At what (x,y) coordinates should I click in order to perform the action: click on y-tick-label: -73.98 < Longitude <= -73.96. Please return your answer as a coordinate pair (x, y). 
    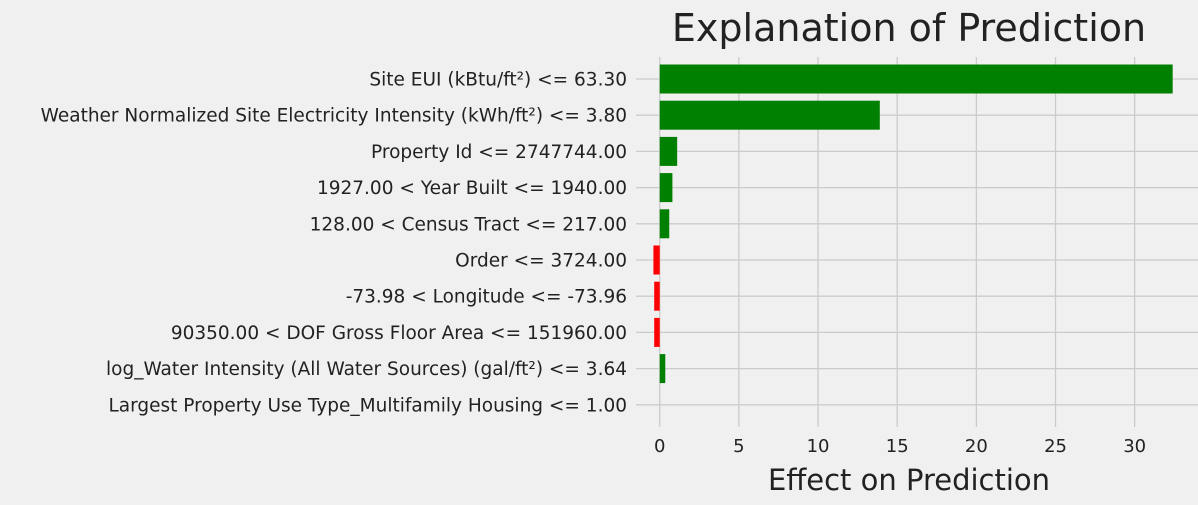
    Looking at the image, I should click on (486, 297).